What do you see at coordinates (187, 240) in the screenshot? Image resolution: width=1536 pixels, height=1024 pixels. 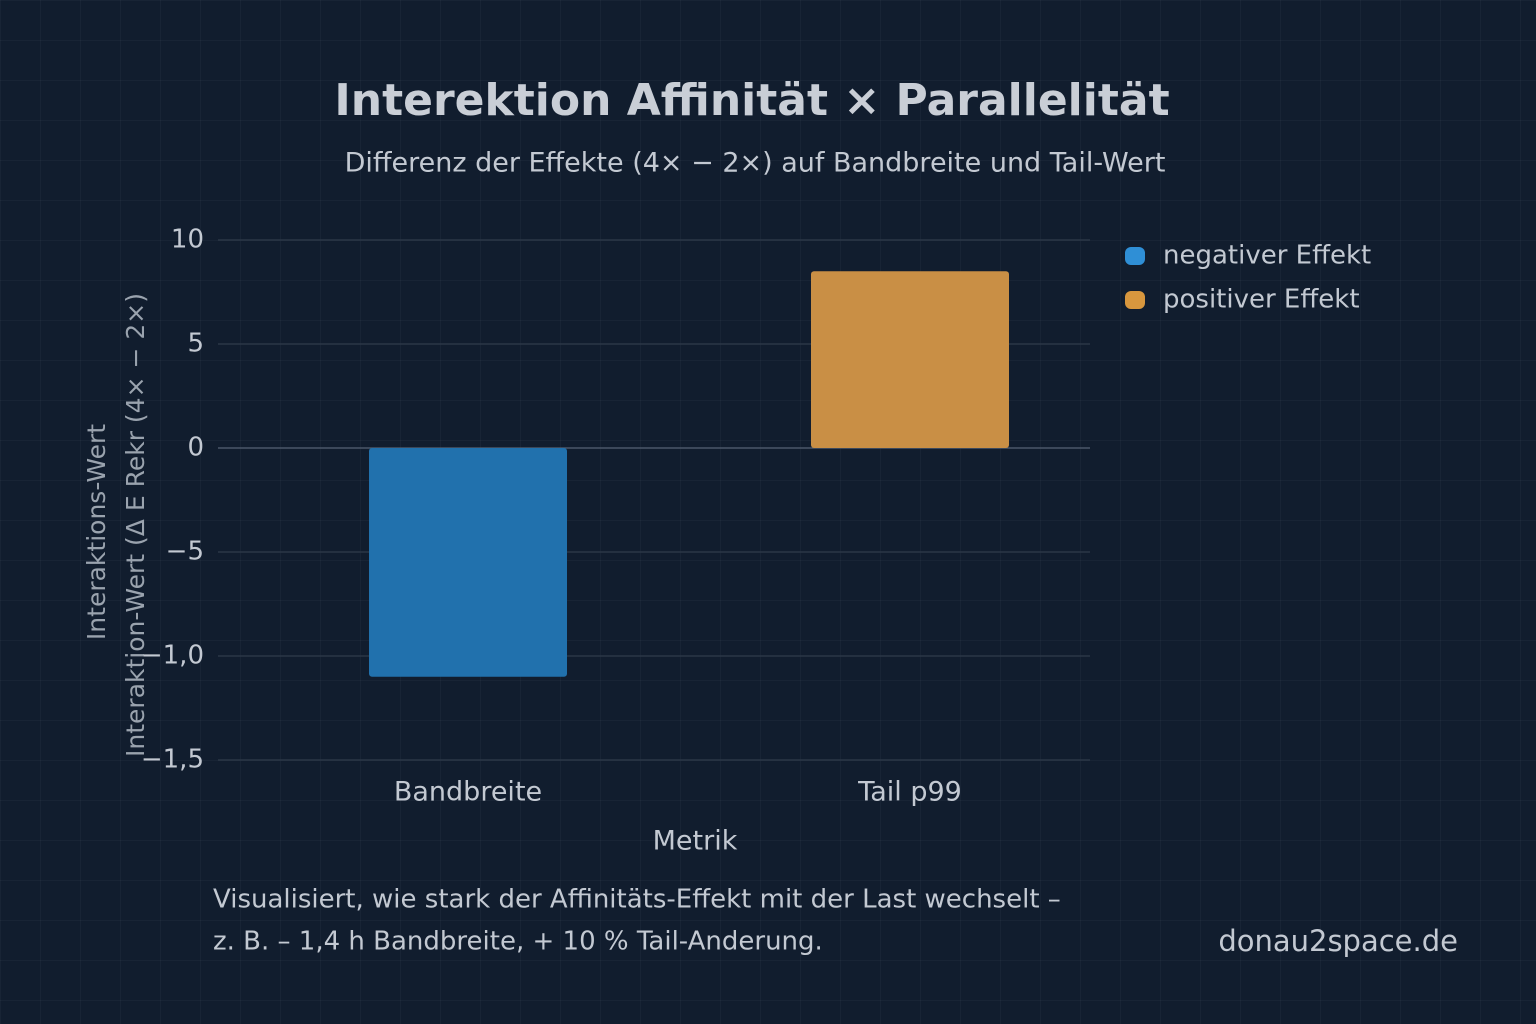 I see `y-tick-label: 10` at bounding box center [187, 240].